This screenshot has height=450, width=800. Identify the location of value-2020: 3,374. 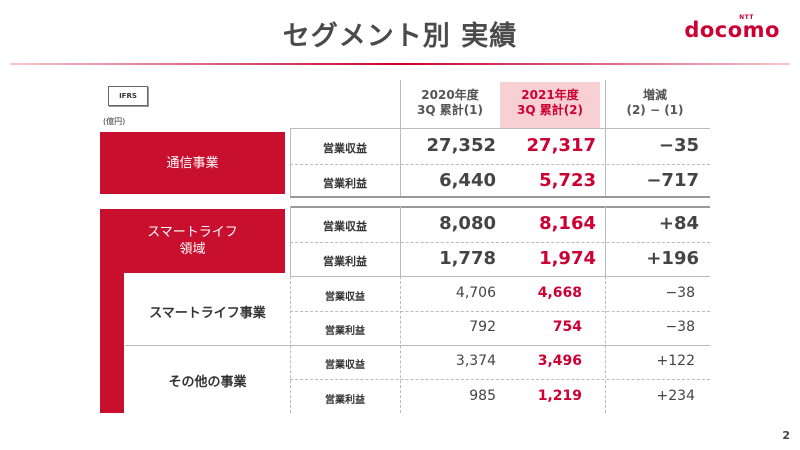
(475, 361).